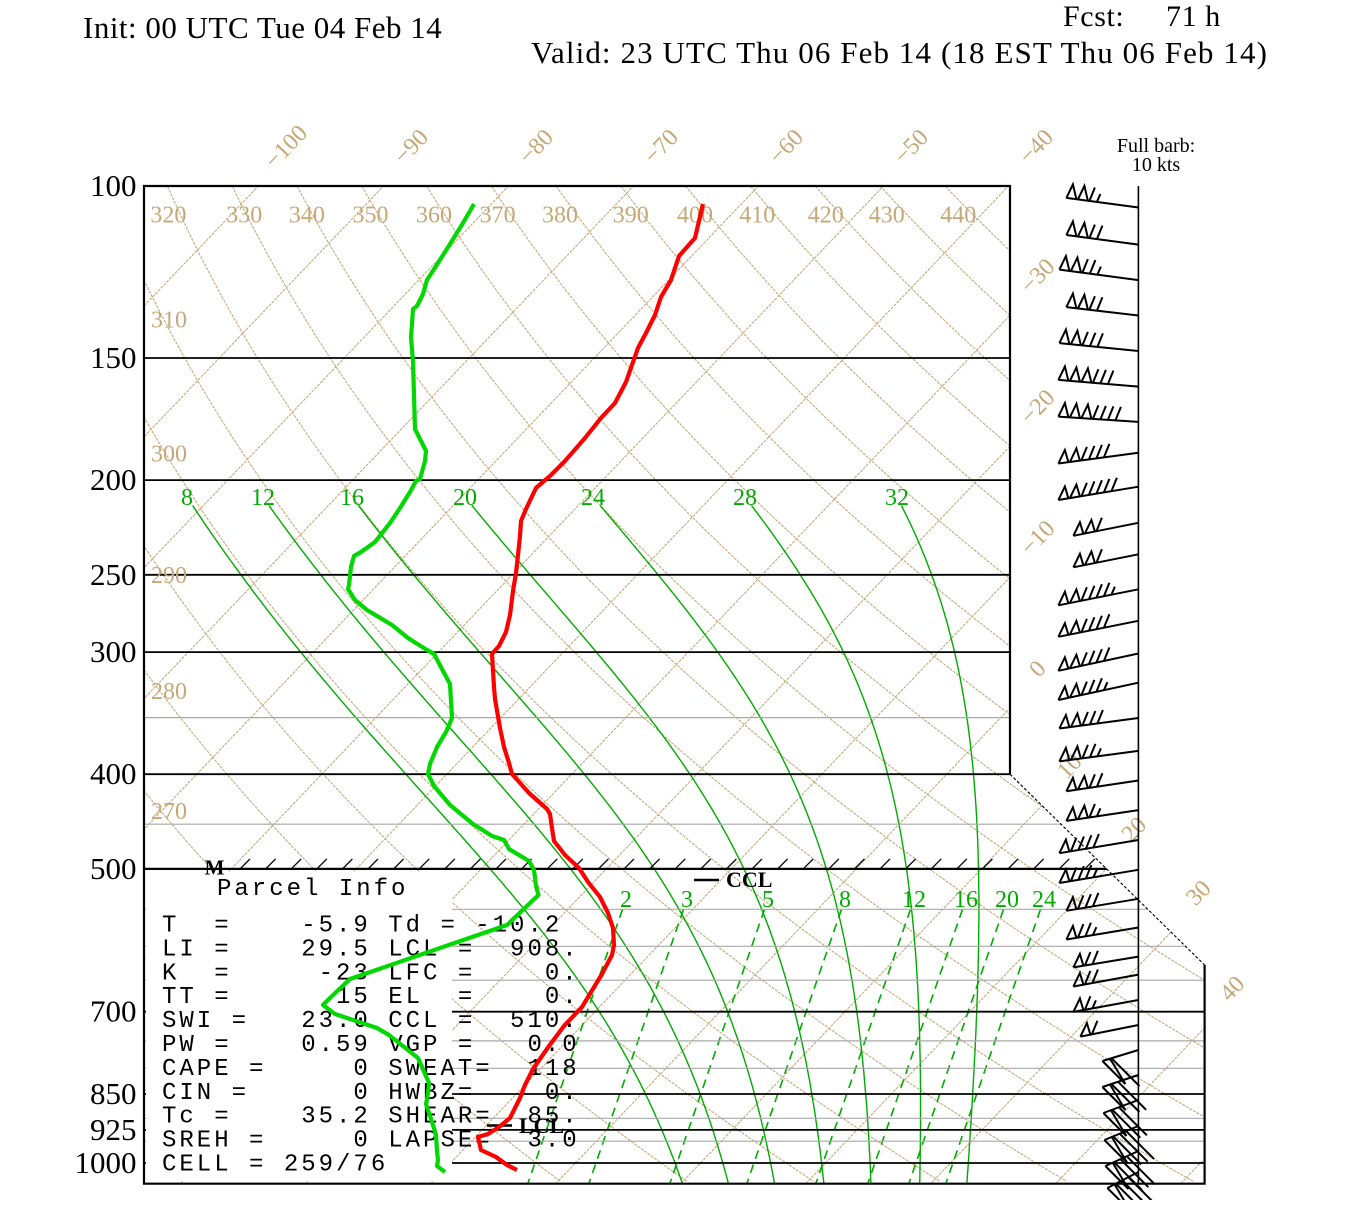 Image resolution: width=1350 pixels, height=1205 pixels. I want to click on svg-text: 250, so click(113, 574).